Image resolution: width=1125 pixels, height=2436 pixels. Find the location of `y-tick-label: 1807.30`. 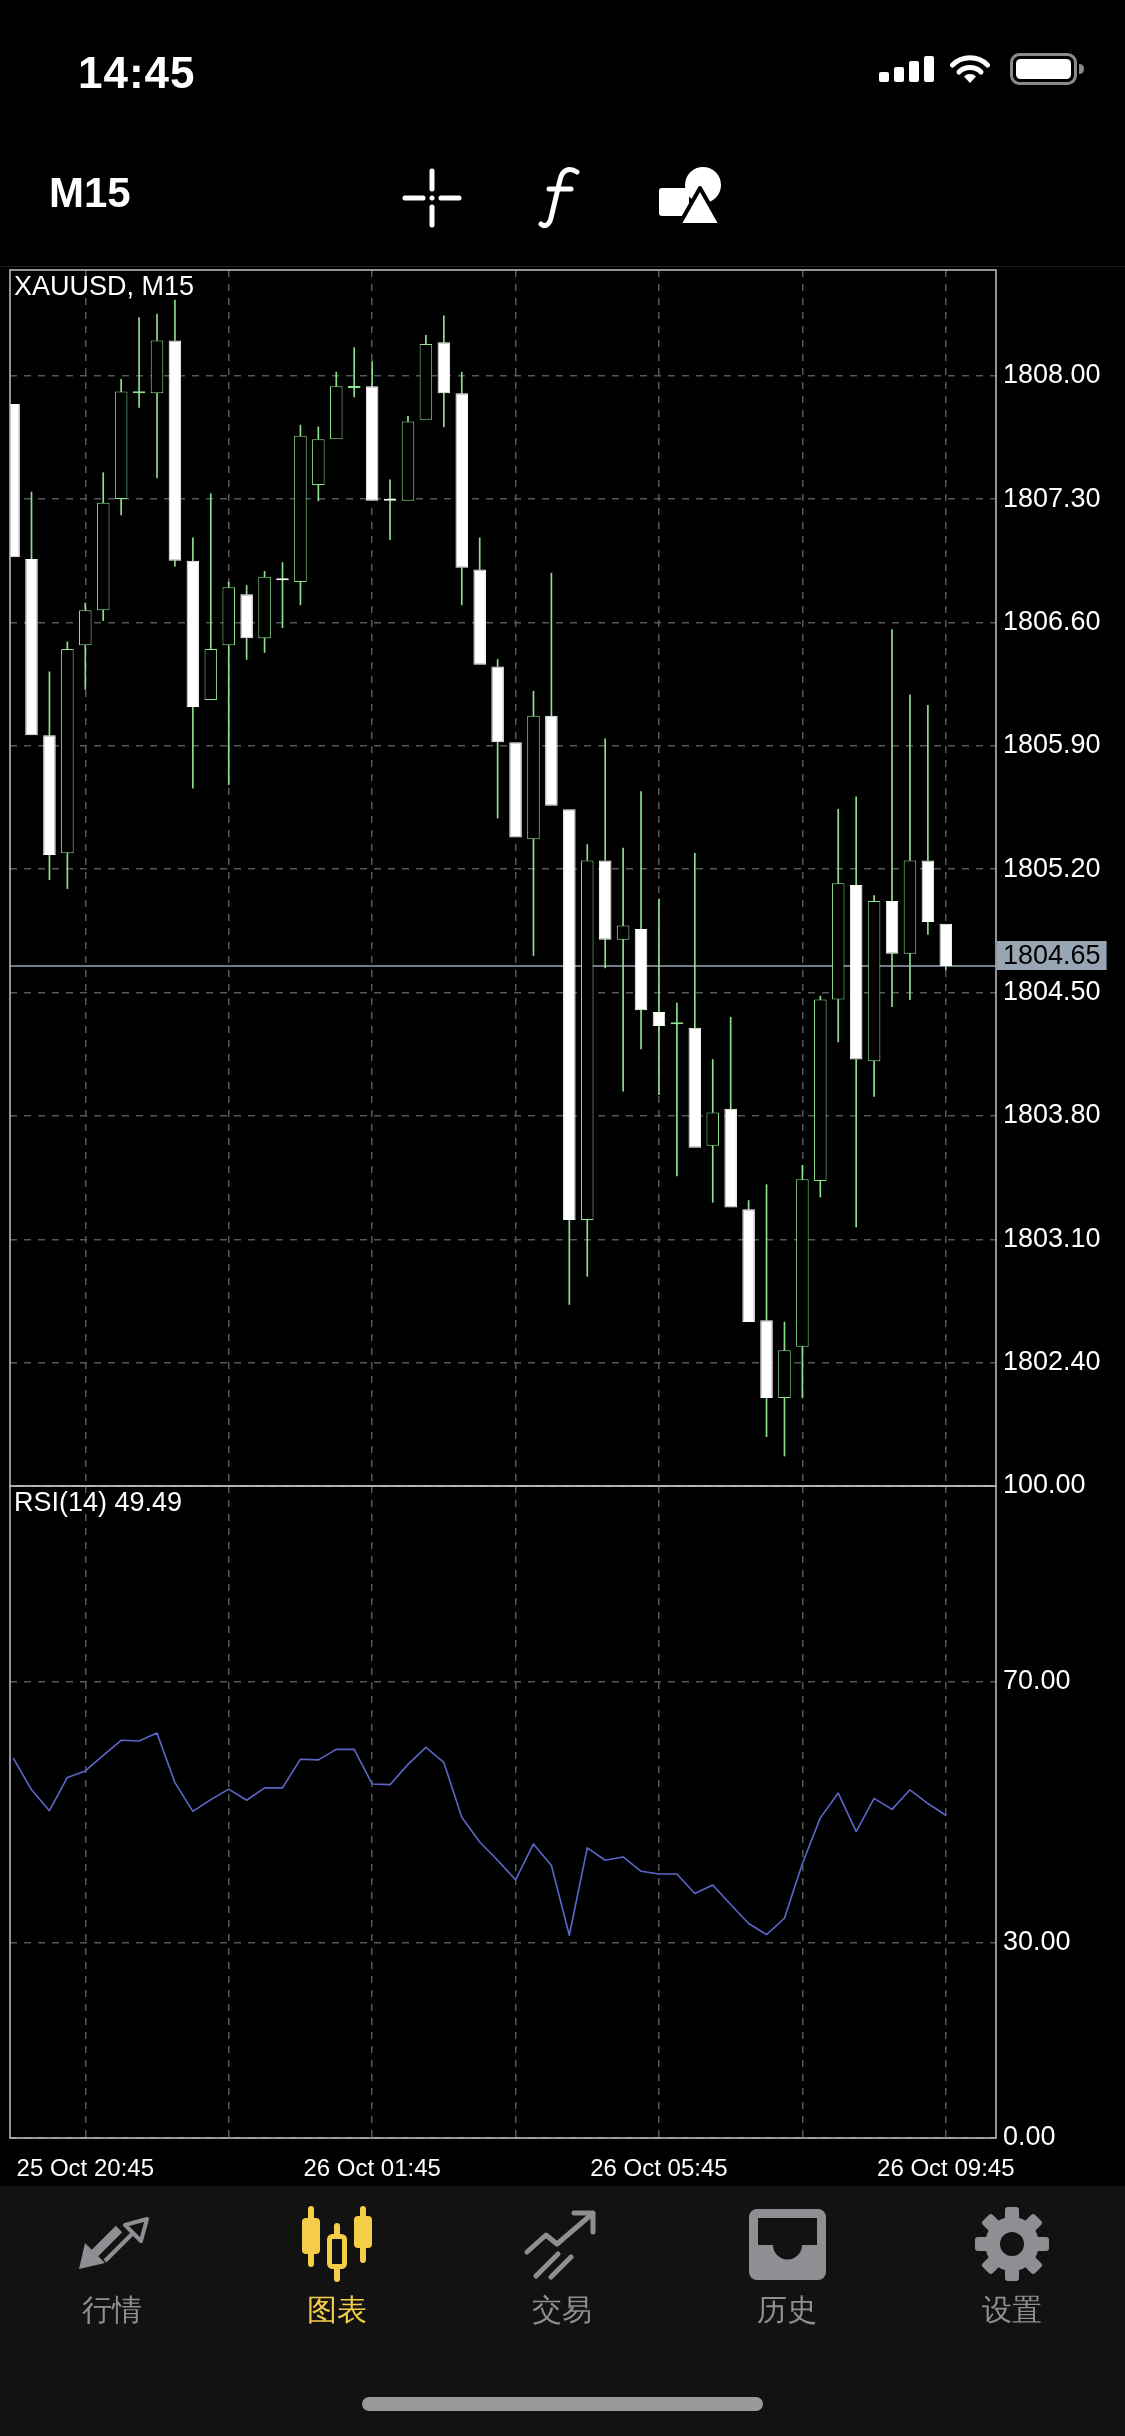

y-tick-label: 1807.30 is located at coordinates (1052, 497).